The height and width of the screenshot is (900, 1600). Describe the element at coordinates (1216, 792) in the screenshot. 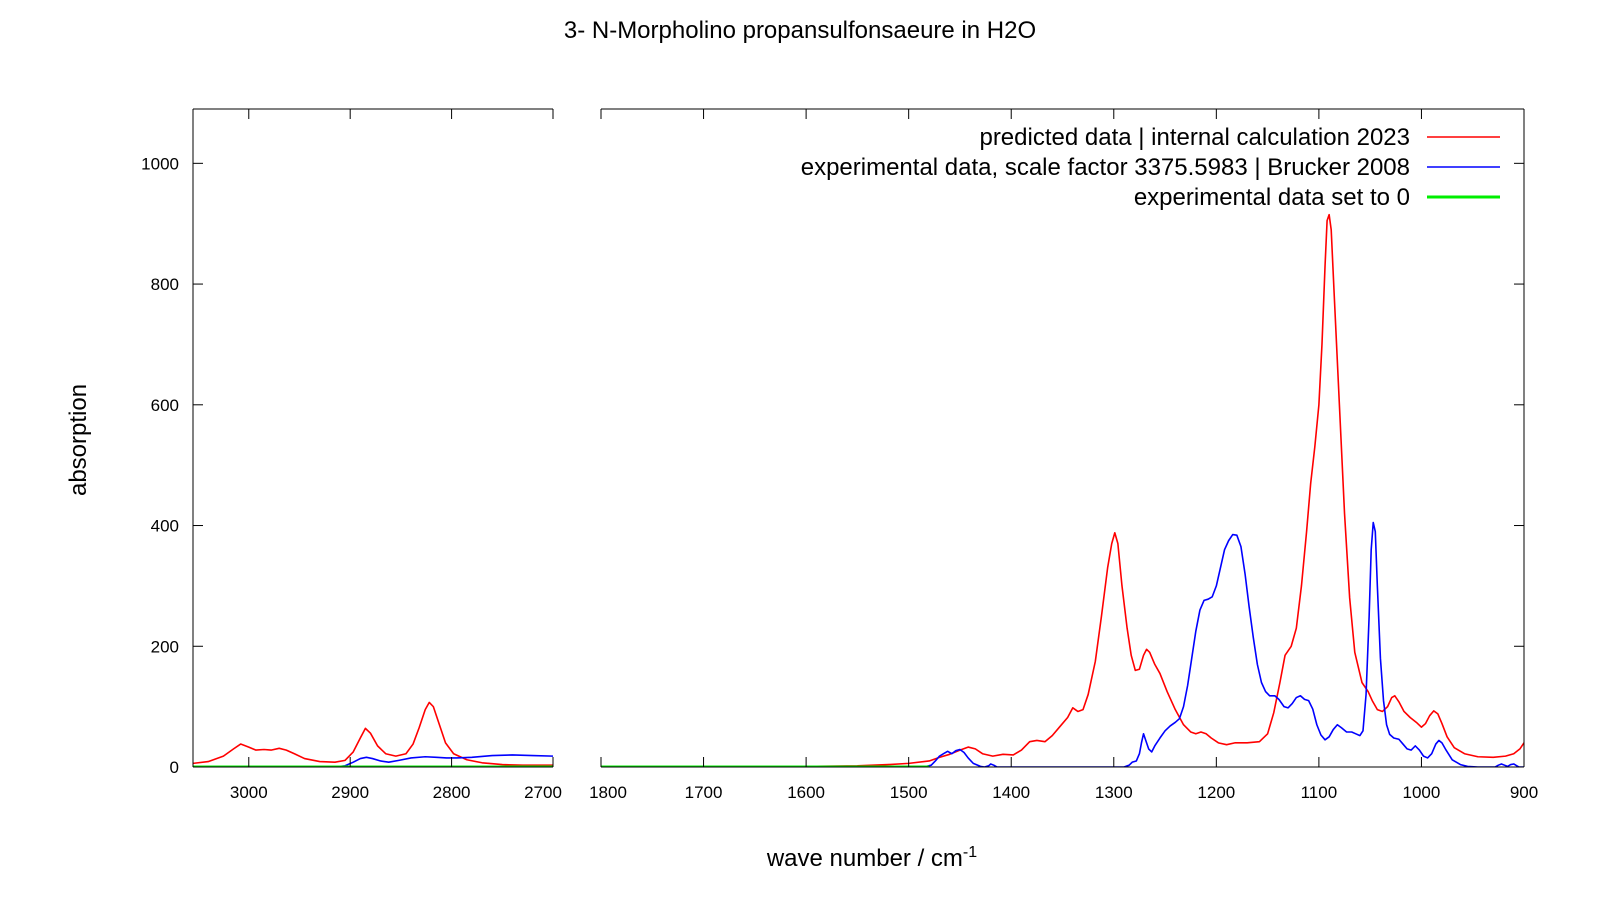

I see `x-tick-label: 1200` at that location.